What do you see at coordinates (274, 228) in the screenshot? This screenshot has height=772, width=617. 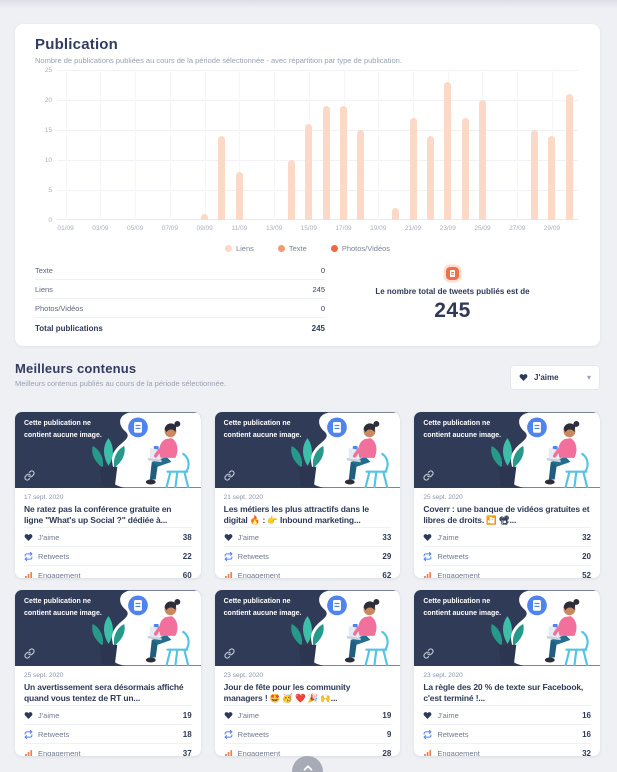 I see `x-axis-tick-label: 13/09` at bounding box center [274, 228].